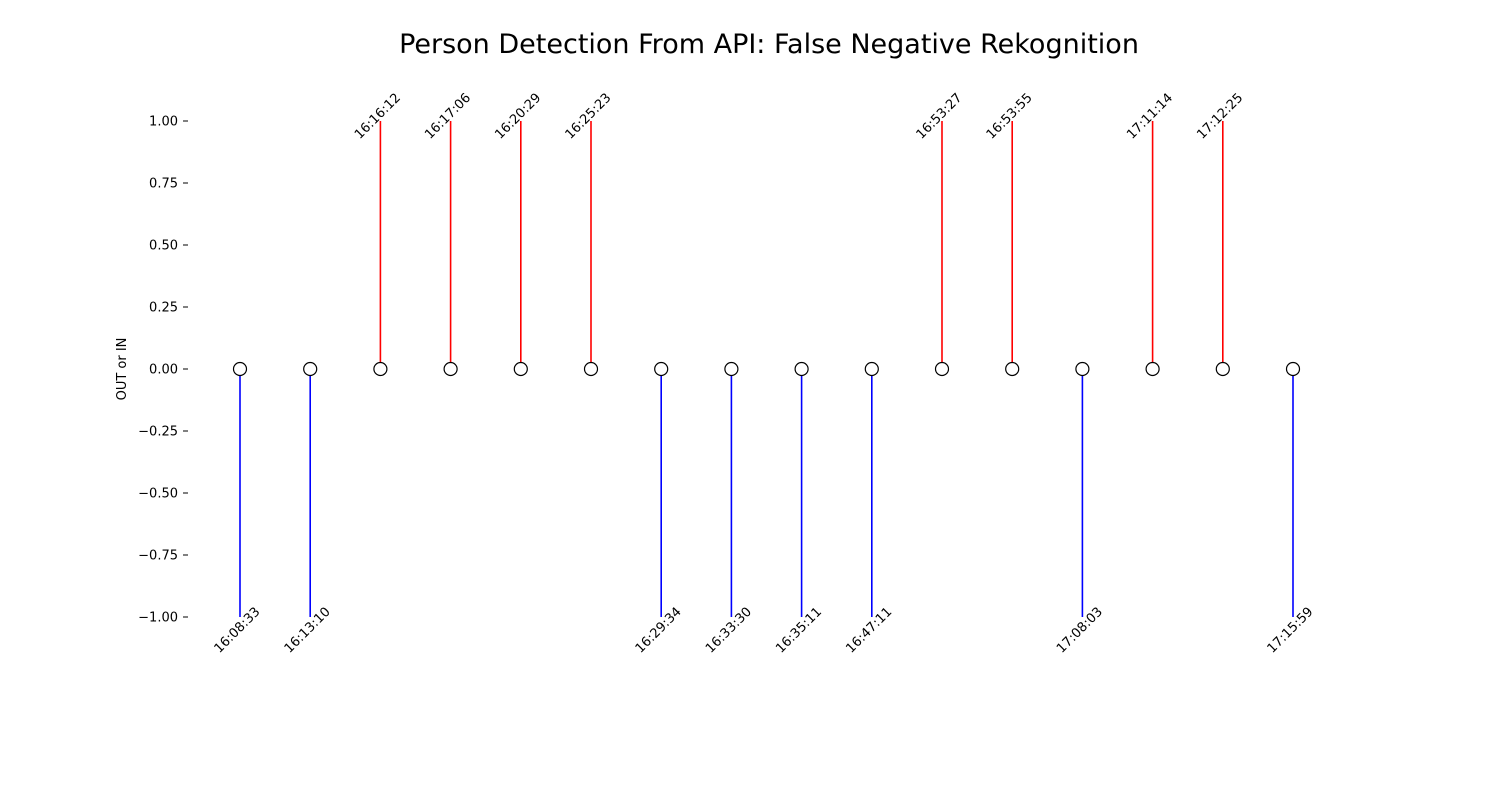 The height and width of the screenshot is (801, 1500). What do you see at coordinates (448, 117) in the screenshot?
I see `event-time-label: 16:17:06` at bounding box center [448, 117].